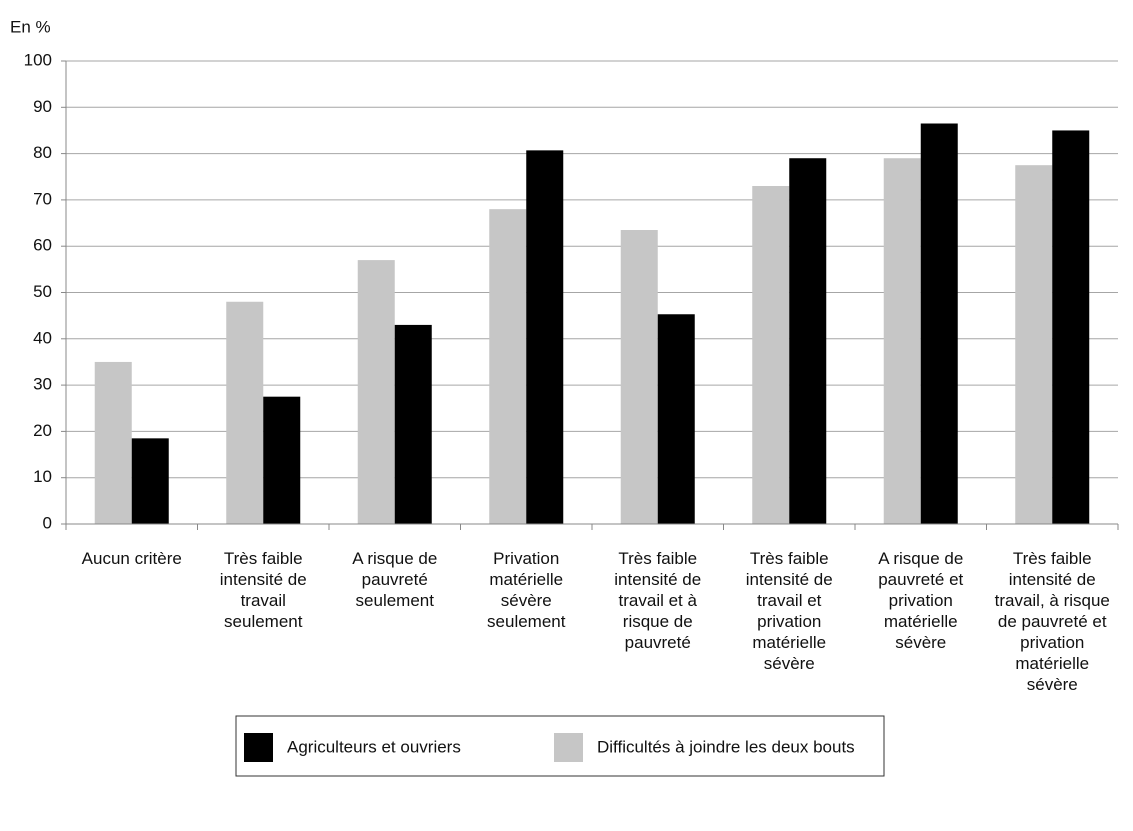 Image resolution: width=1133 pixels, height=831 pixels. What do you see at coordinates (395, 579) in the screenshot?
I see `x-tick-label: A risque de pauvreté seulement` at bounding box center [395, 579].